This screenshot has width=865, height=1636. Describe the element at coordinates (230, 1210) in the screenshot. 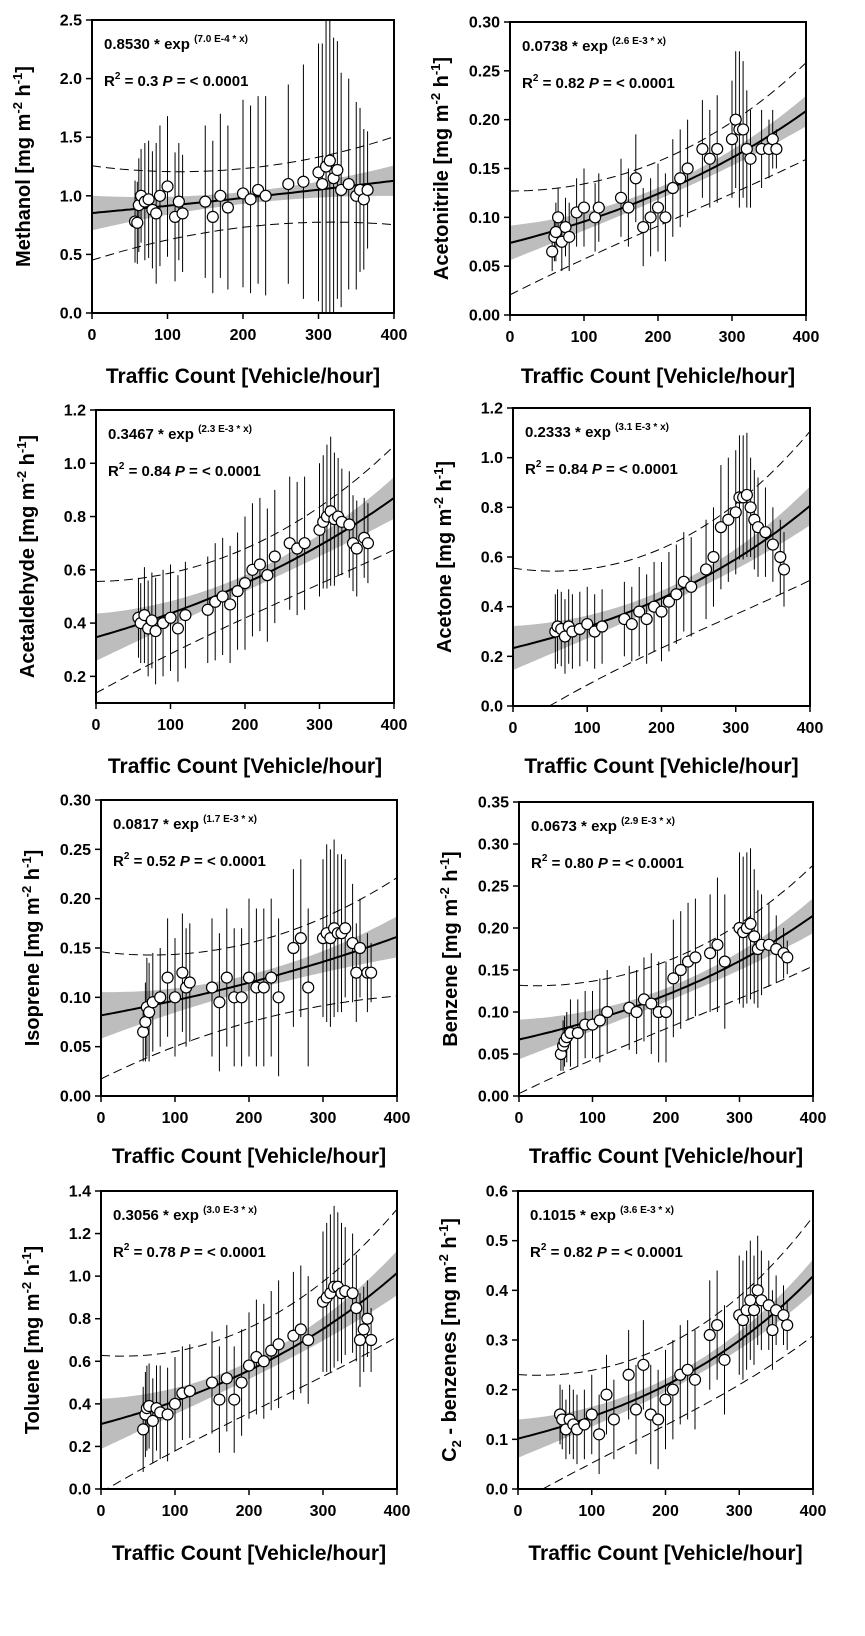

I see `text-span: (3.0 E-3 * x)` at that location.